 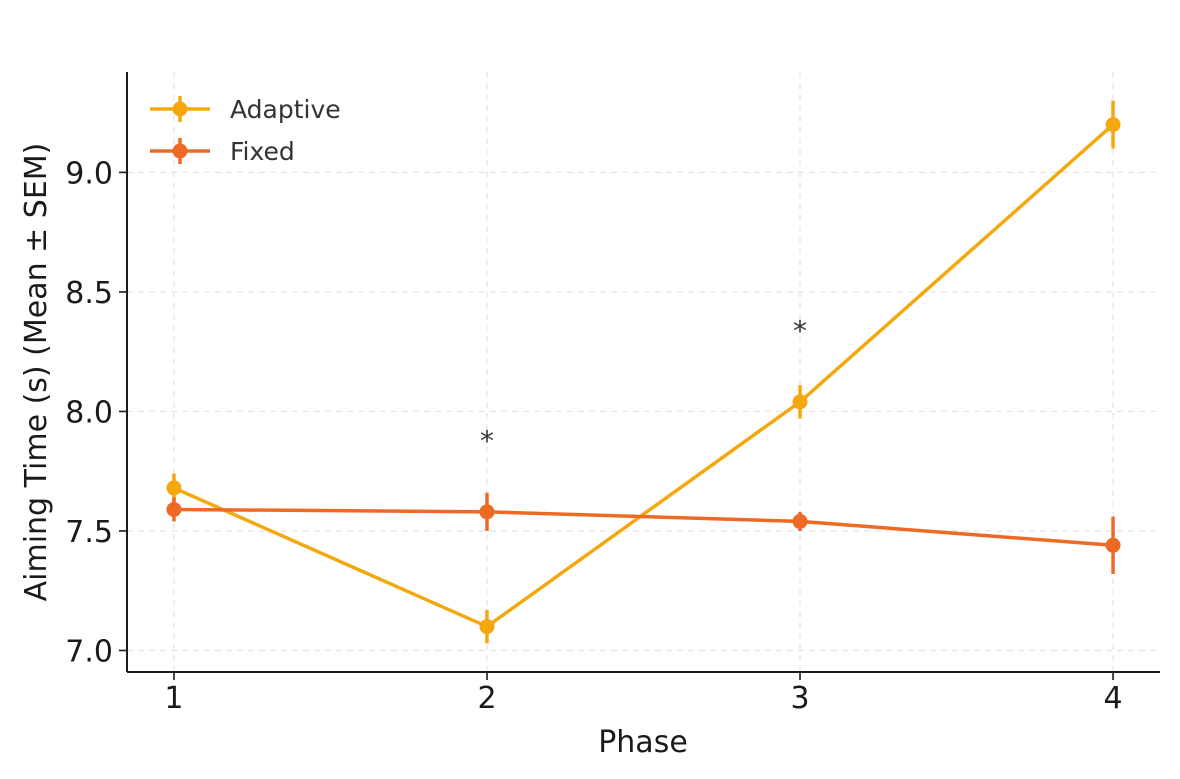 I want to click on x-tick-label: 1, so click(x=173, y=698).